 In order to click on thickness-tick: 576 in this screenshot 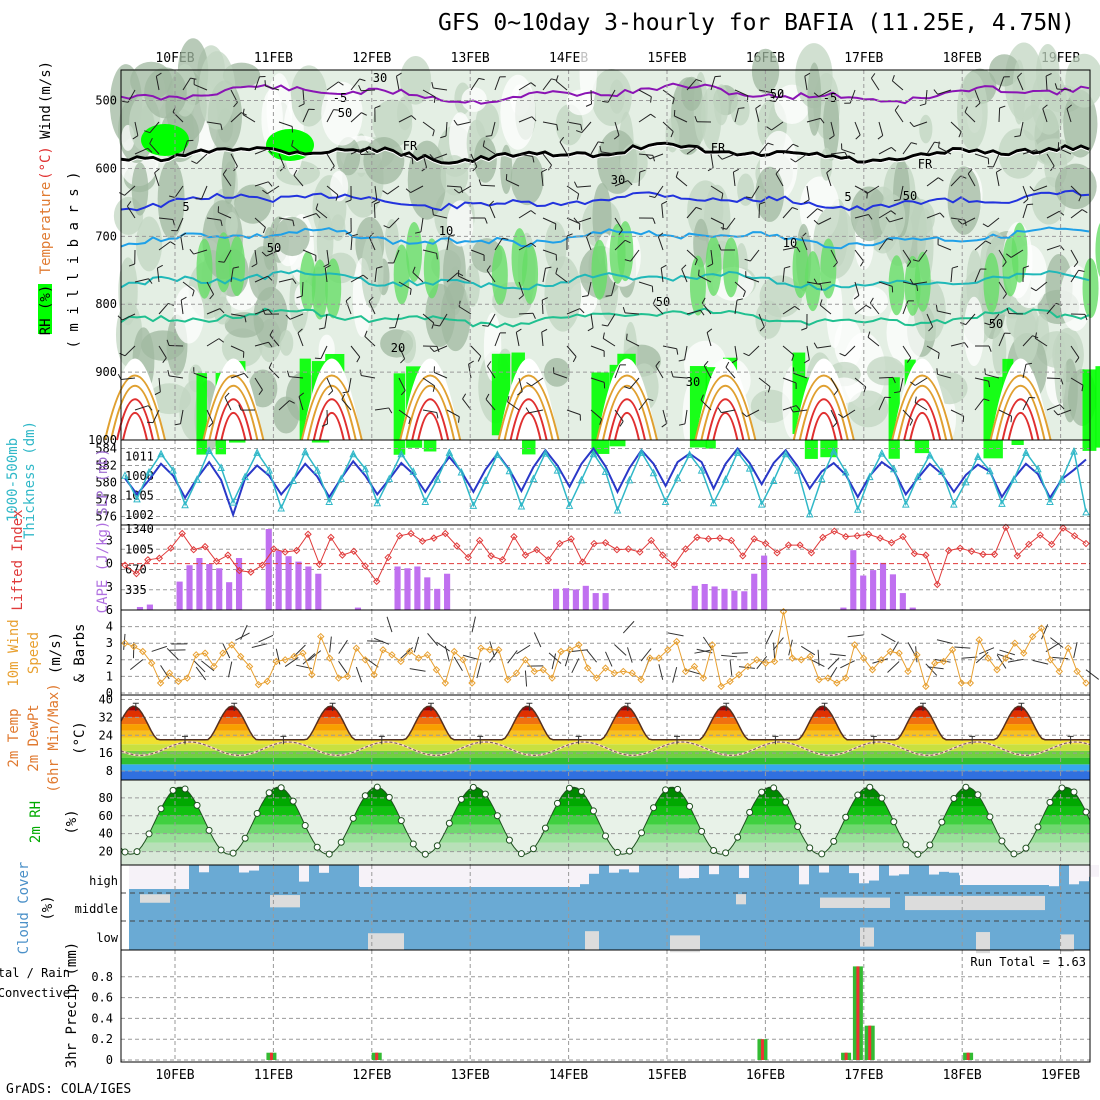, I will do `click(106, 517)`.